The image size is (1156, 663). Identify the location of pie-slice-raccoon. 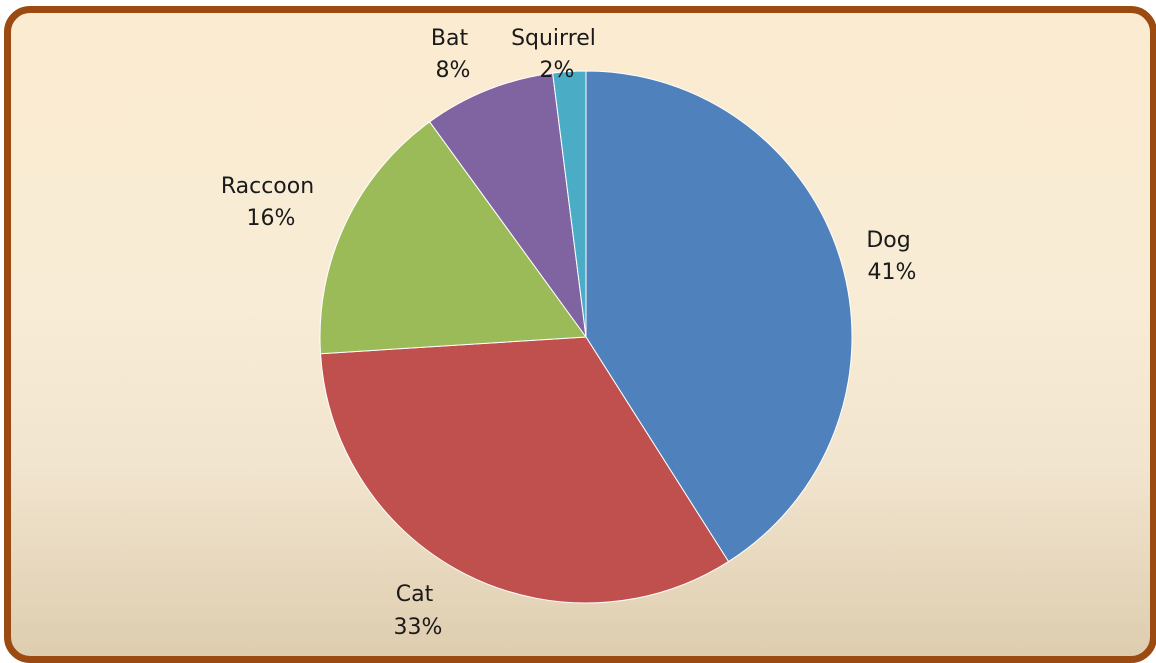
(453, 238).